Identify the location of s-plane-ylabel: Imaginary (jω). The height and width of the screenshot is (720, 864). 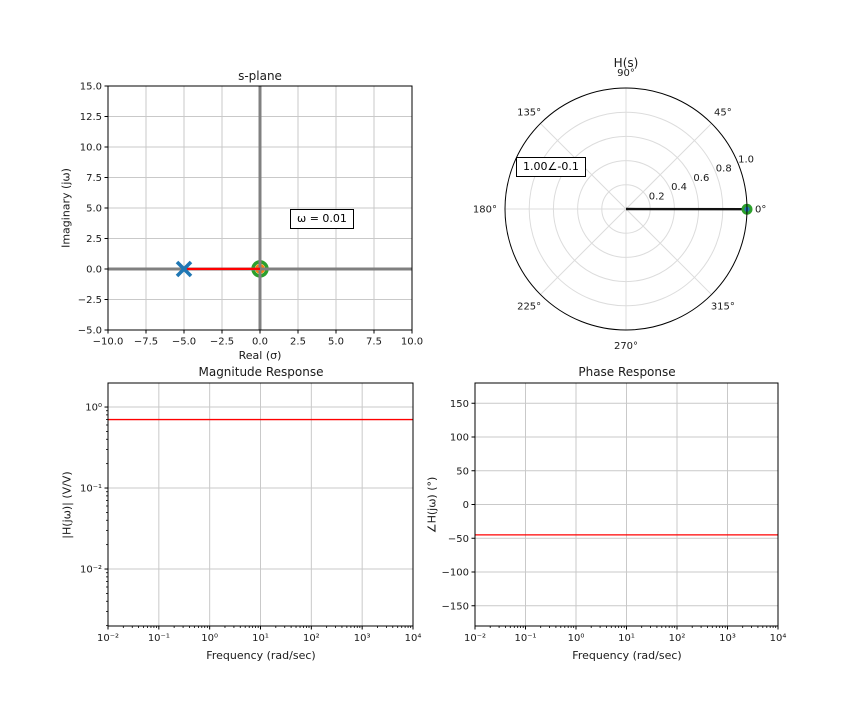
(66, 208).